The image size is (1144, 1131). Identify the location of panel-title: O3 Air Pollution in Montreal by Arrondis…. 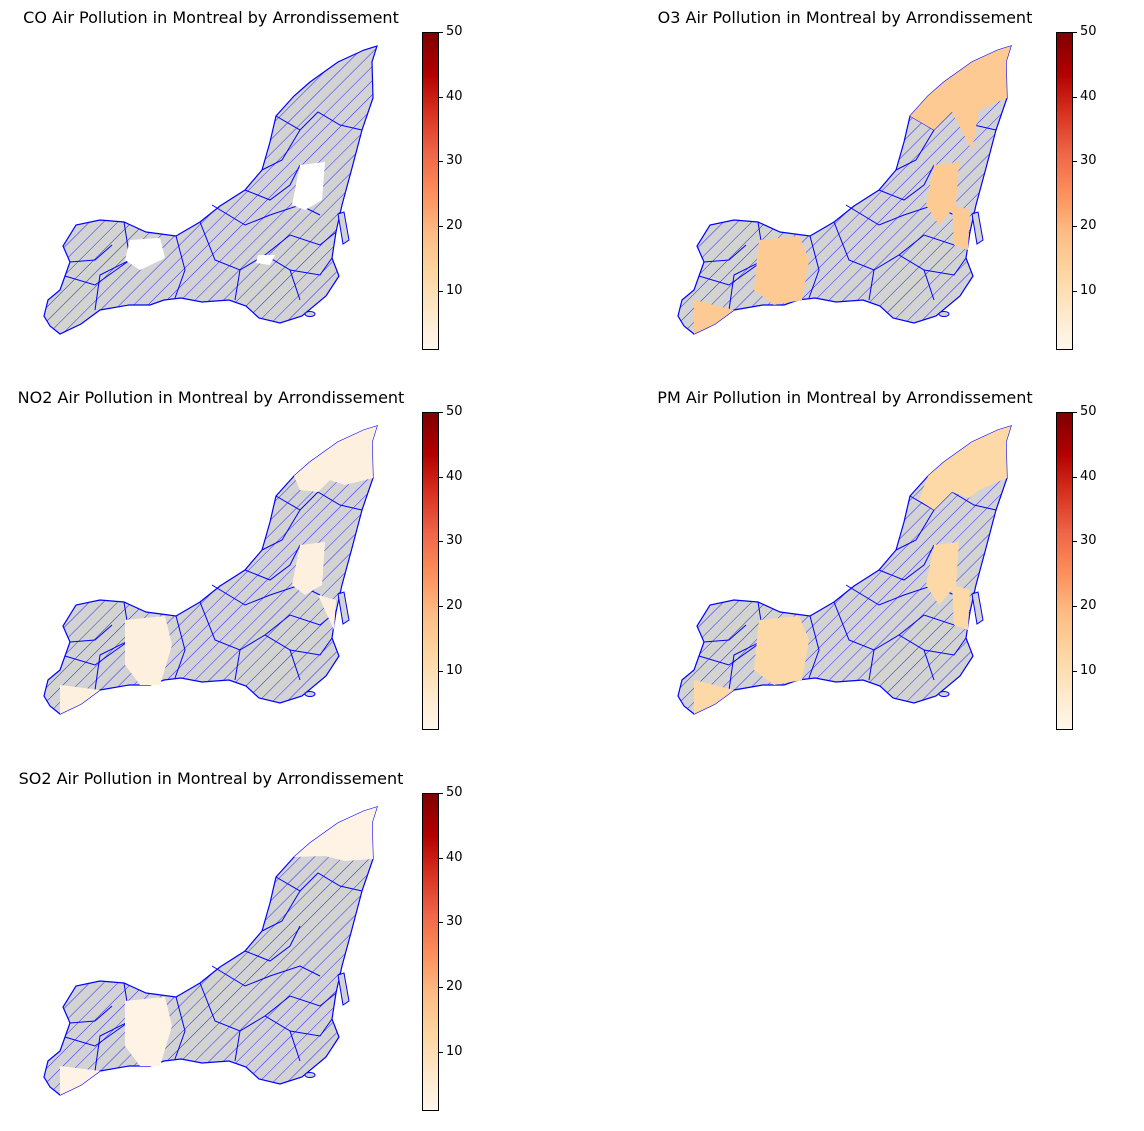
(845, 17).